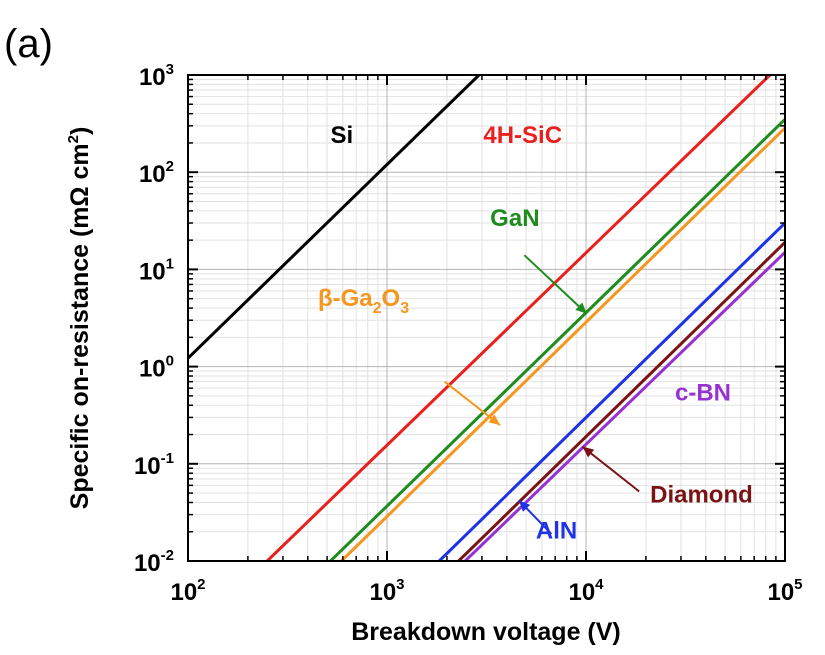  Describe the element at coordinates (588, 452) in the screenshot. I see `diamond-arrow-head` at that location.